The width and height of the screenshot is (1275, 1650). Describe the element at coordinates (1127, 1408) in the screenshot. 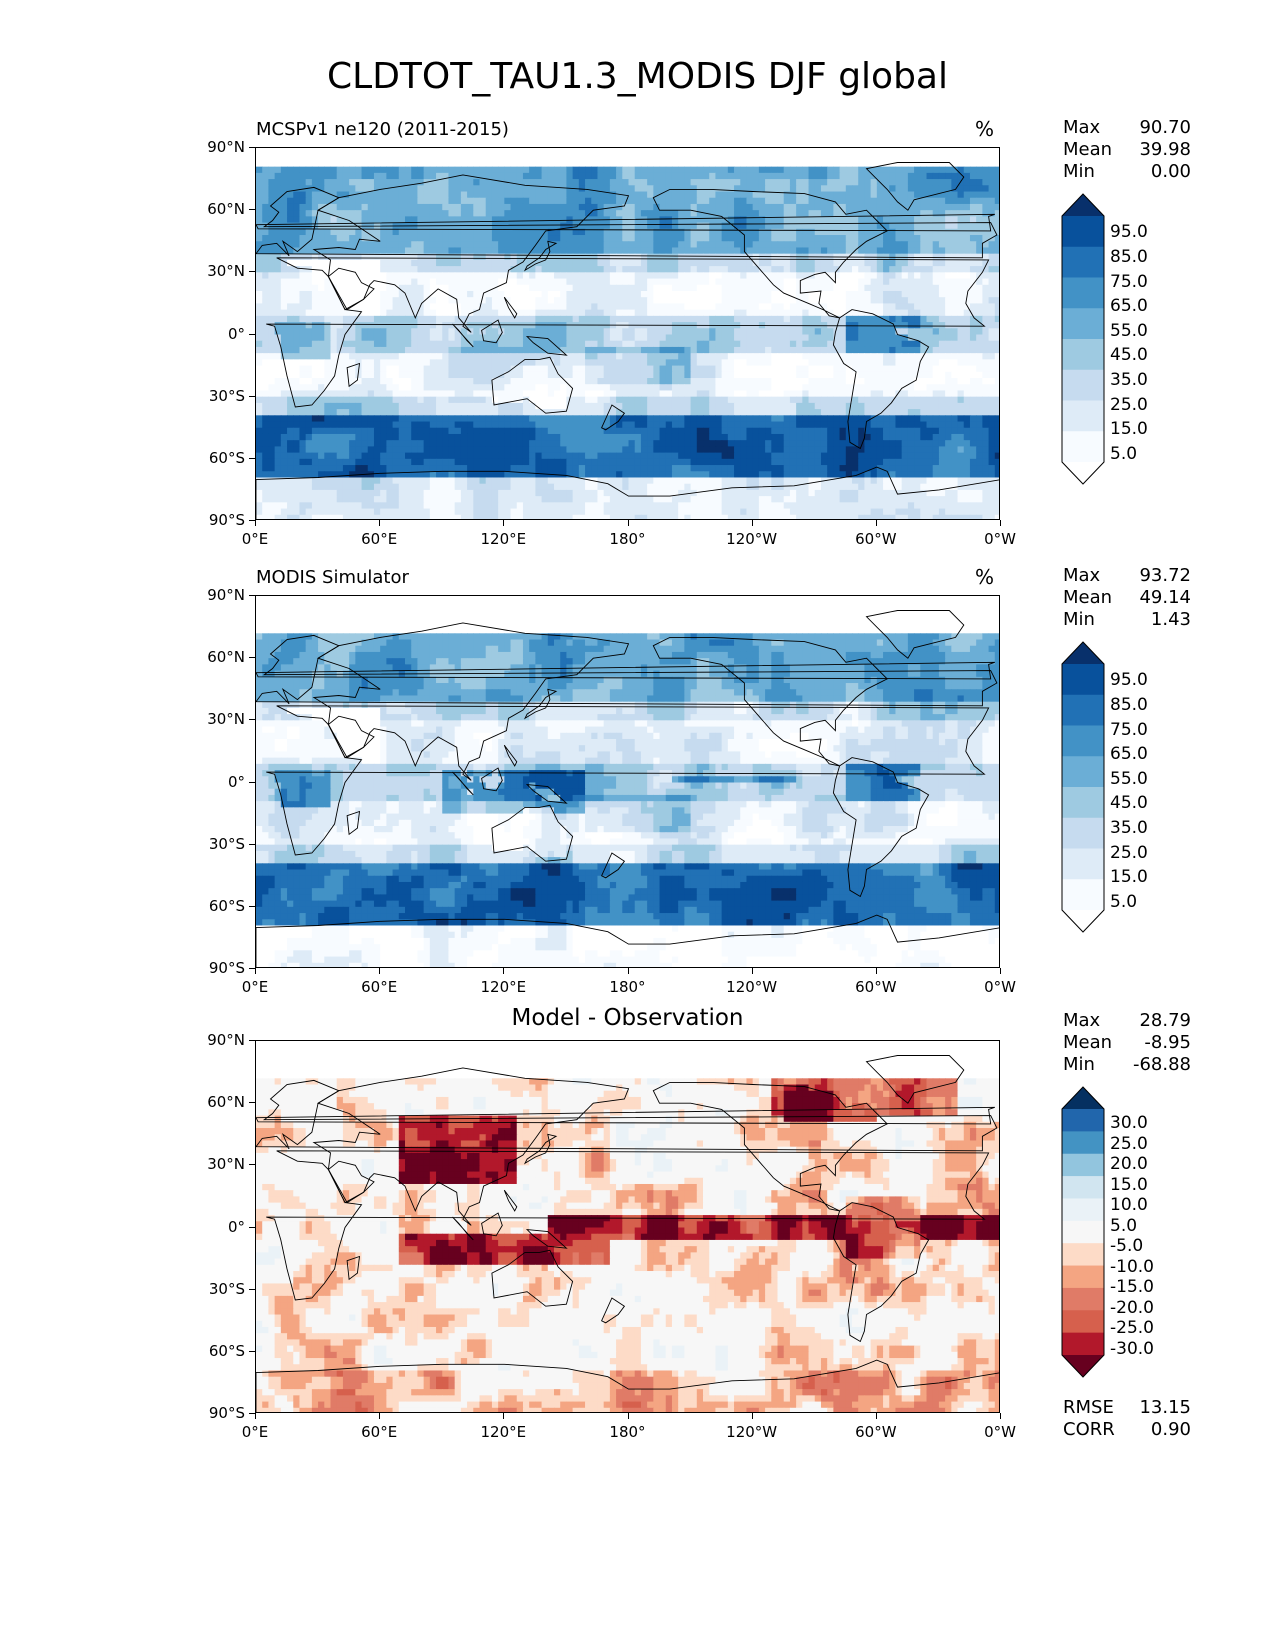

I see `stat-row: RMSE 13.15` at that location.